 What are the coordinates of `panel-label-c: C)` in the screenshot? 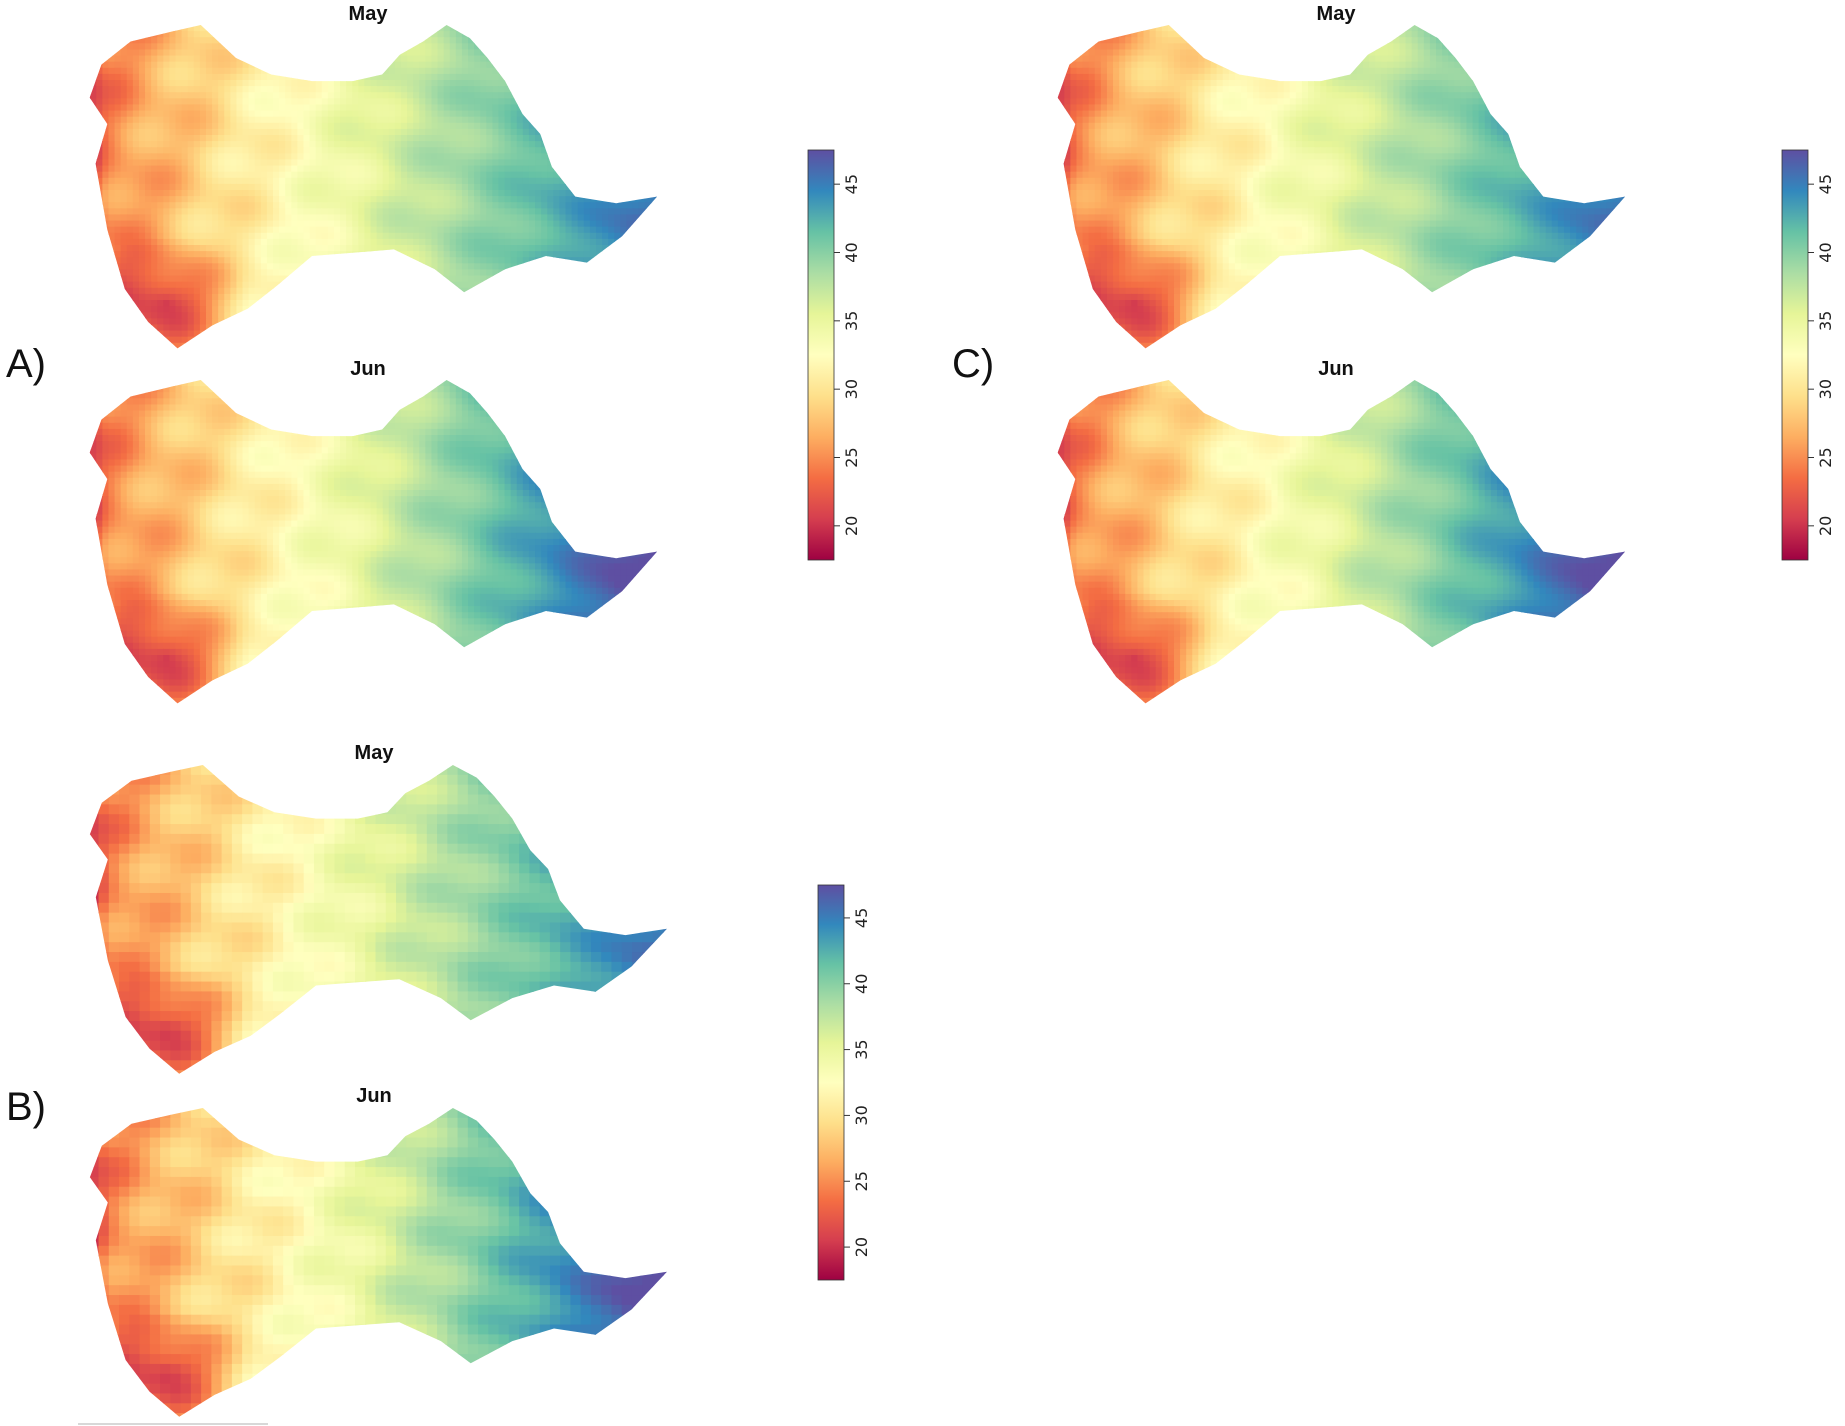 It's located at (973, 364).